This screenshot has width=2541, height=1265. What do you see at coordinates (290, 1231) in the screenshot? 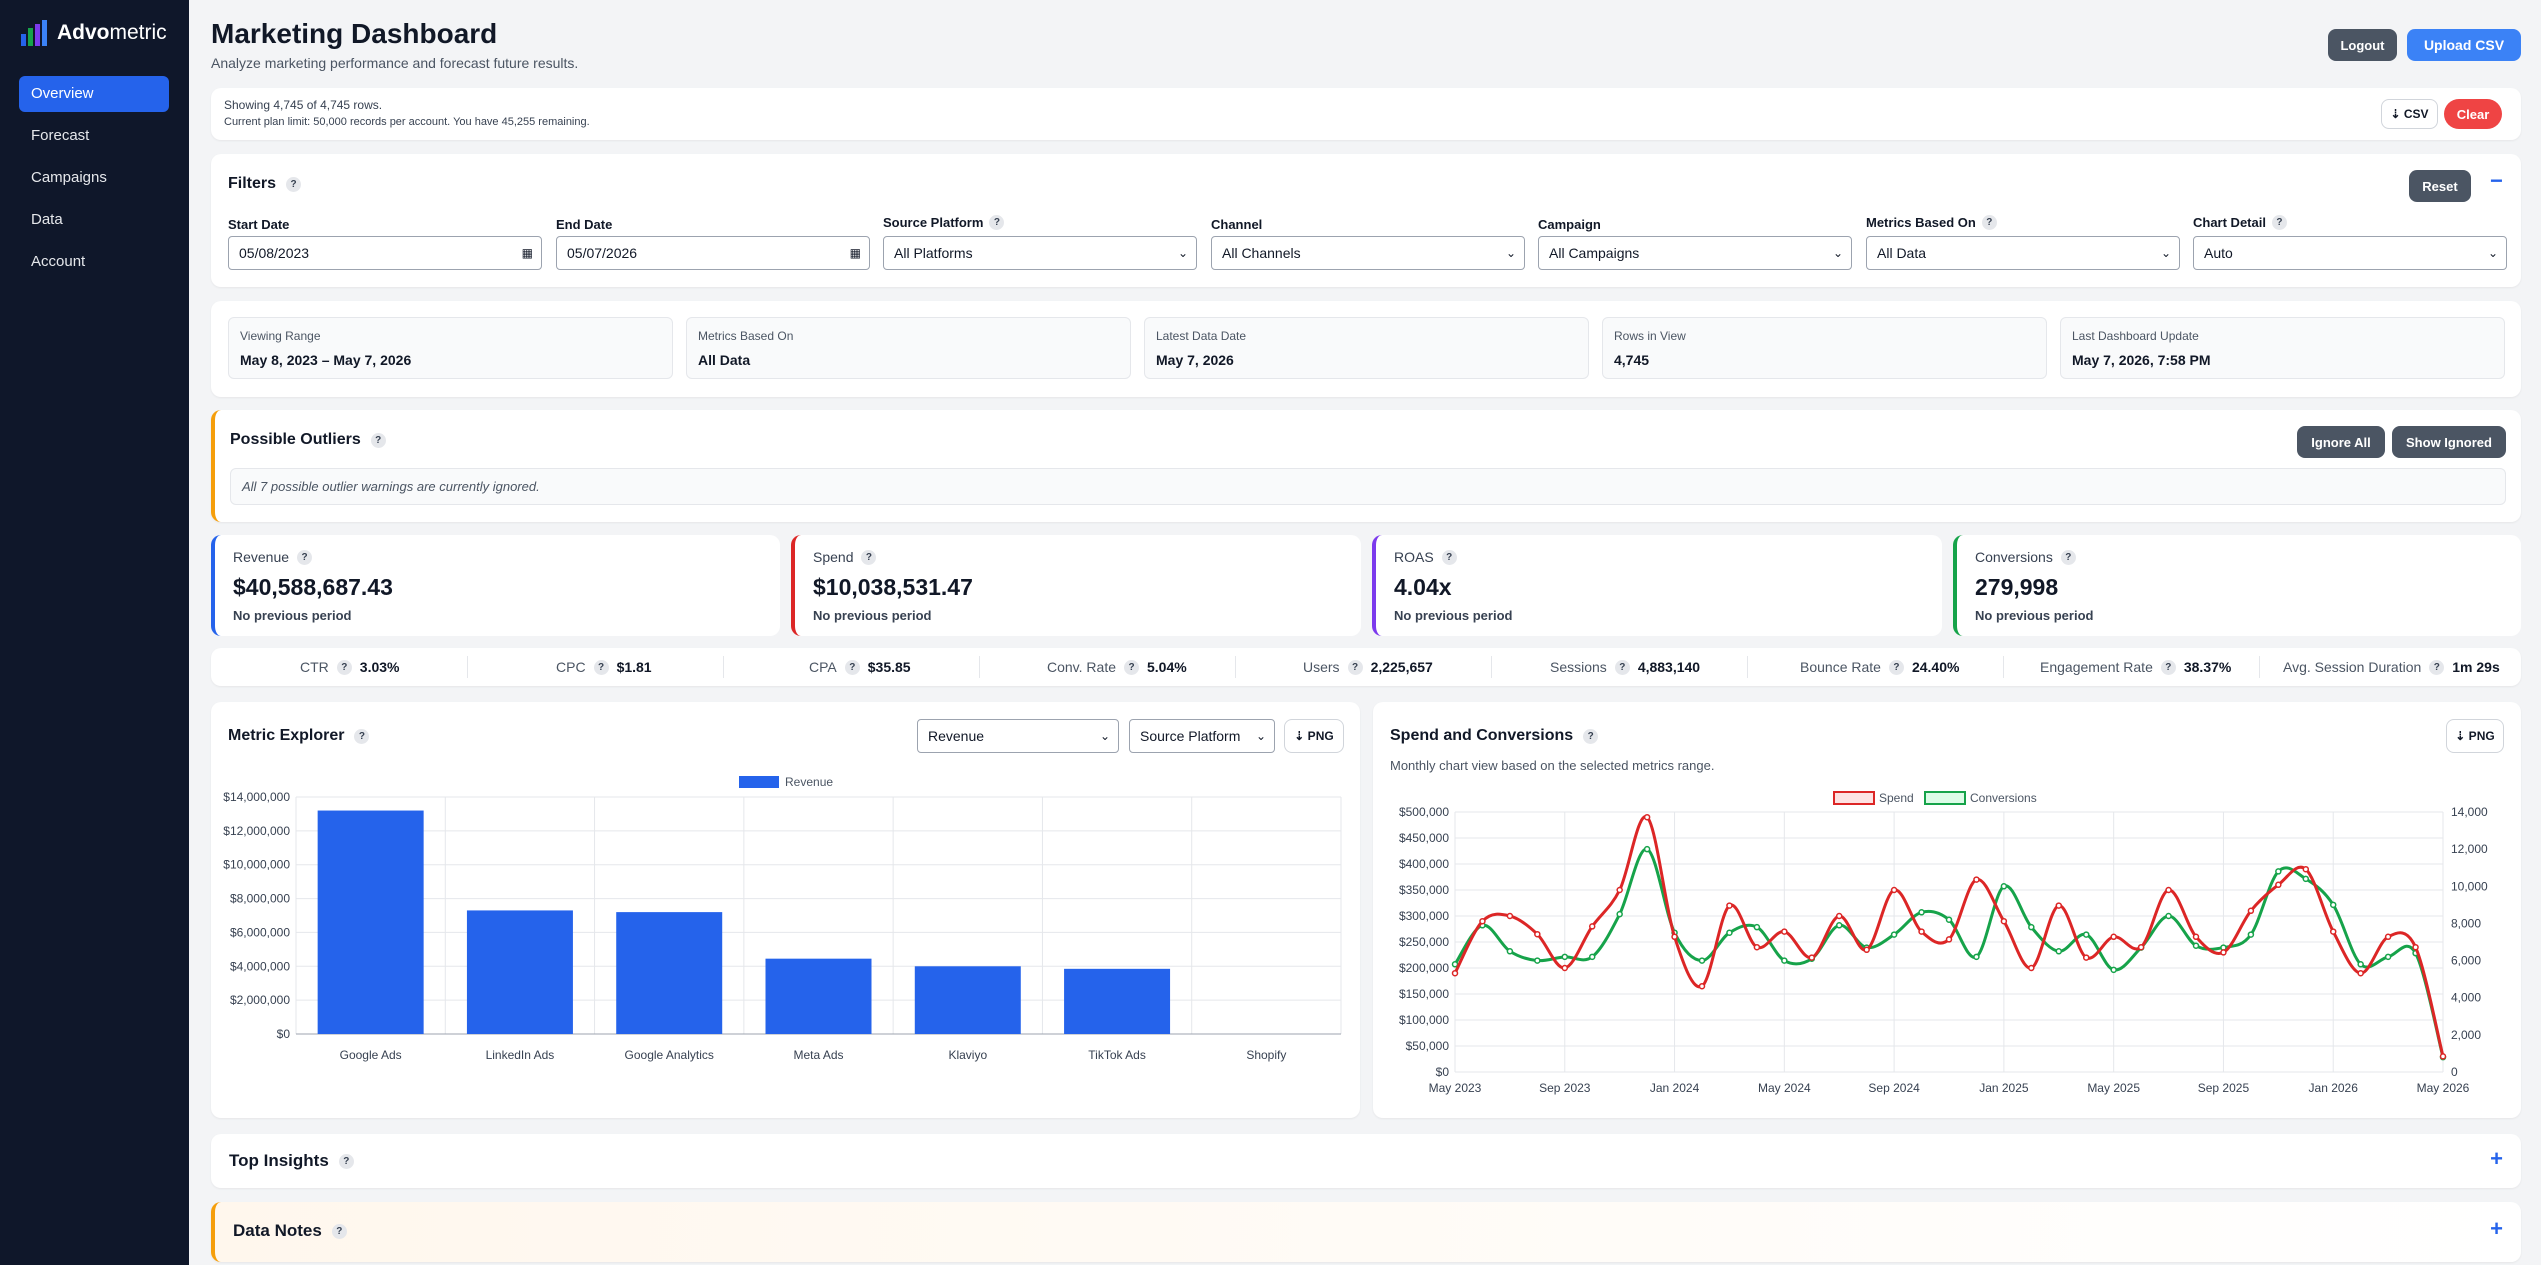
I see `data-notes-title: Data Notes?` at bounding box center [290, 1231].